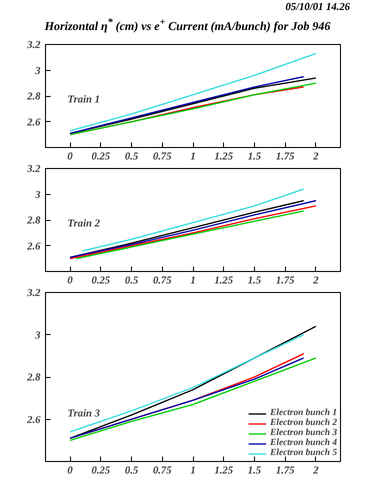 This screenshot has width=375, height=500. What do you see at coordinates (84, 224) in the screenshot?
I see `annotation: Train 2` at bounding box center [84, 224].